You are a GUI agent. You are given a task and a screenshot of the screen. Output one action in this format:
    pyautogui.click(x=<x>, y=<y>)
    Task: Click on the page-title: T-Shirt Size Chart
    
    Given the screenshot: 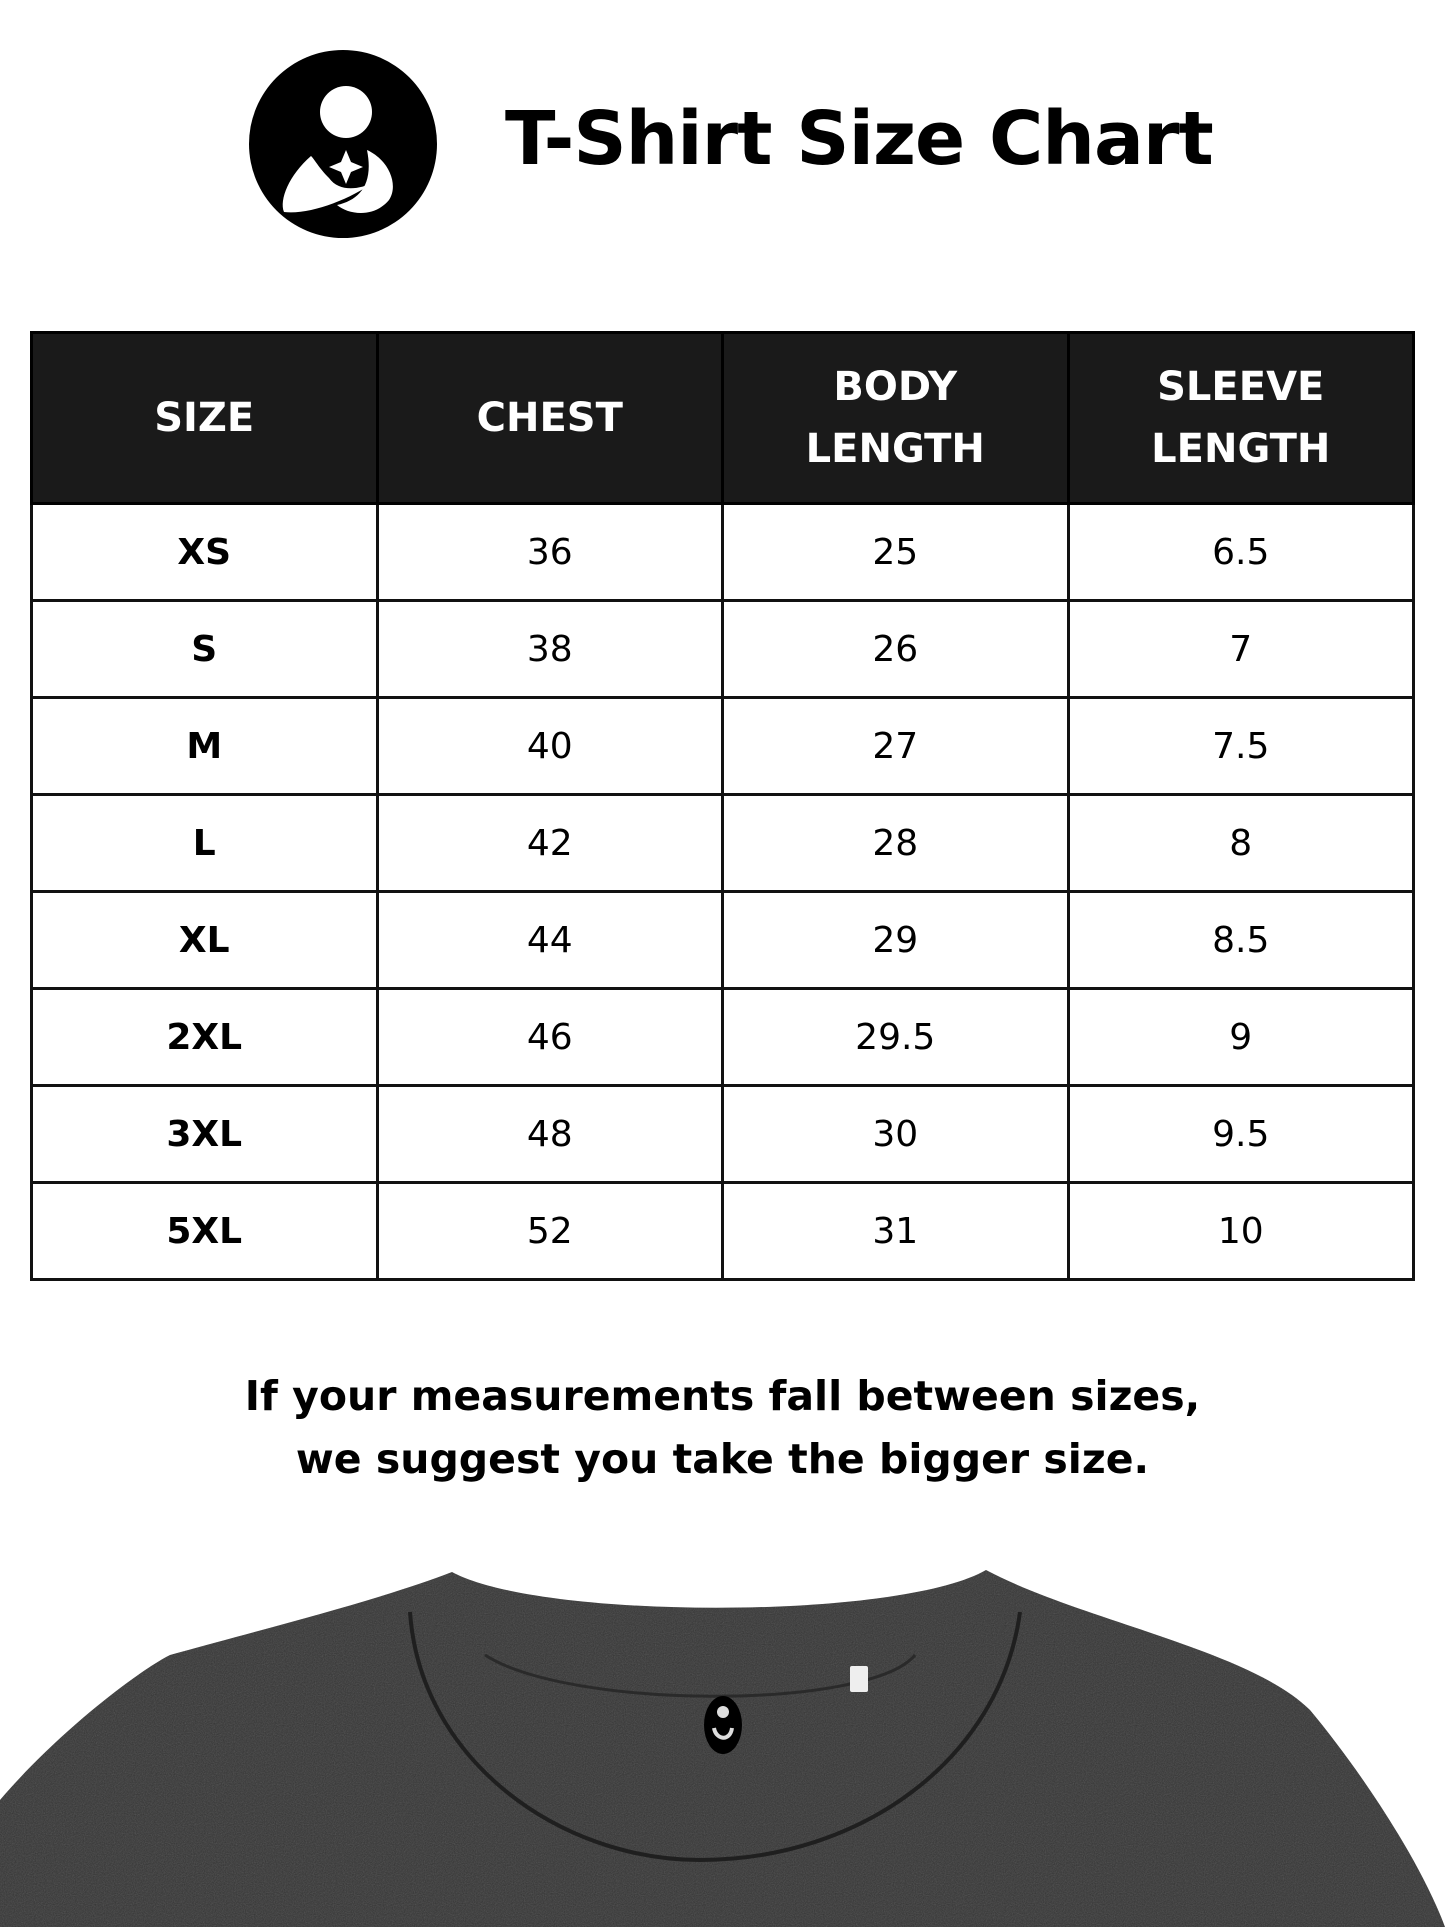 What is the action you would take?
    pyautogui.click(x=859, y=139)
    